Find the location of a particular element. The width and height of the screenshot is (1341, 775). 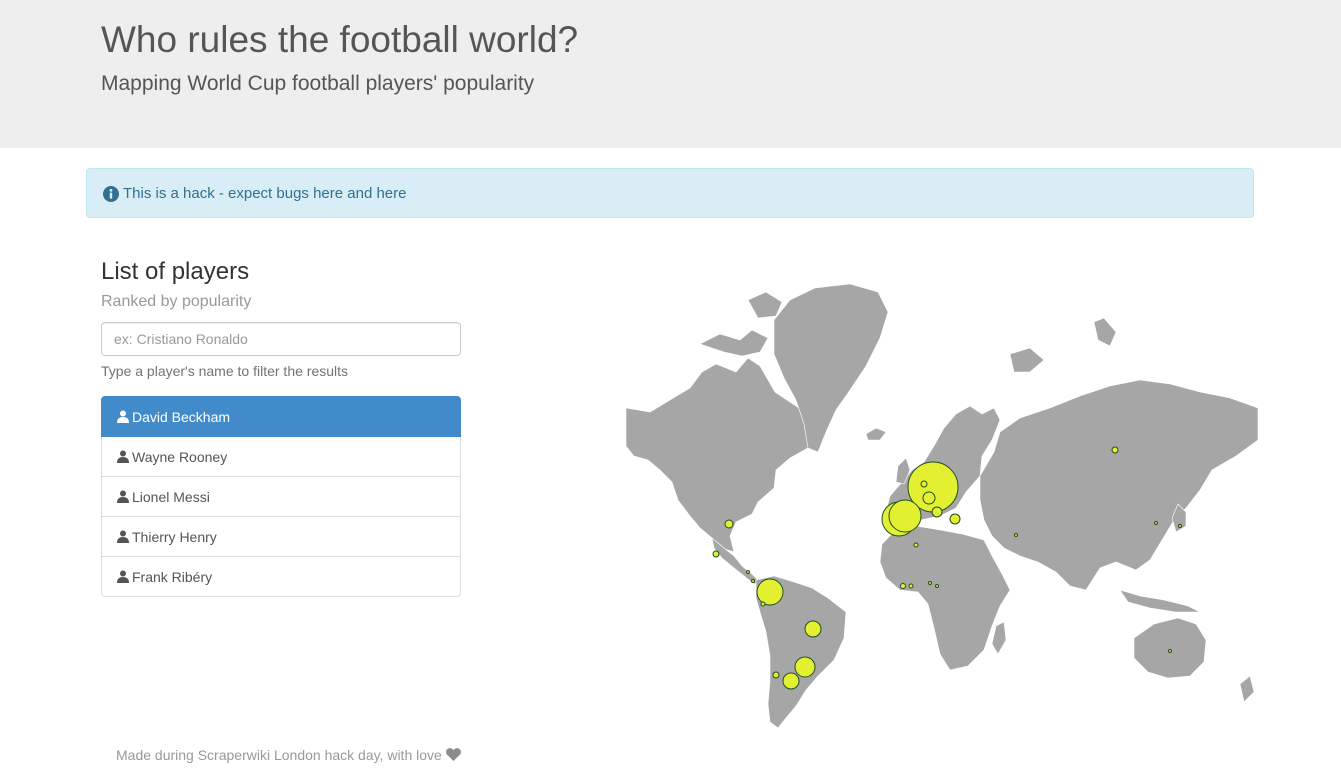

madagascar is located at coordinates (999, 638).